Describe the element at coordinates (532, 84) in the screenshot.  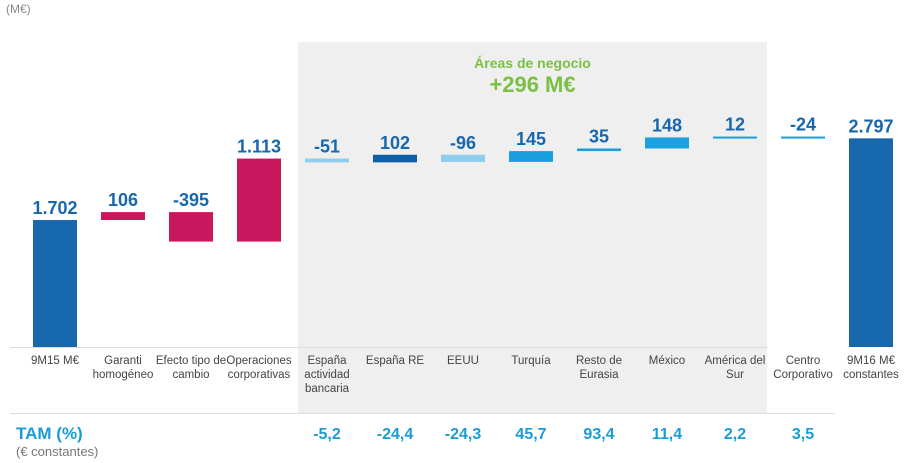
I see `business-areas-total: +296 M€` at that location.